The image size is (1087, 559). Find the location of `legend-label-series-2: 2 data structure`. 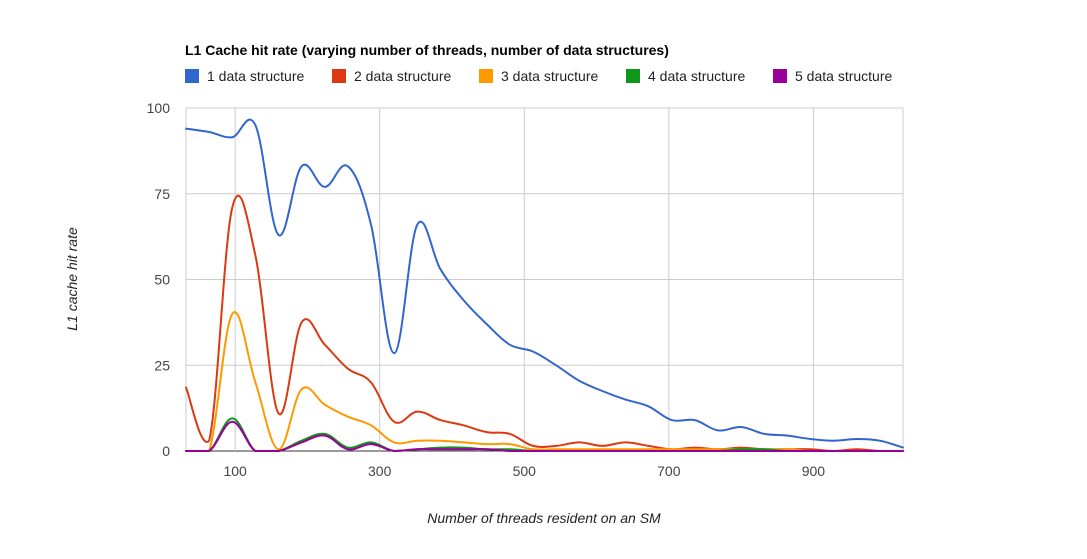

legend-label-series-2: 2 data structure is located at coordinates (403, 76).